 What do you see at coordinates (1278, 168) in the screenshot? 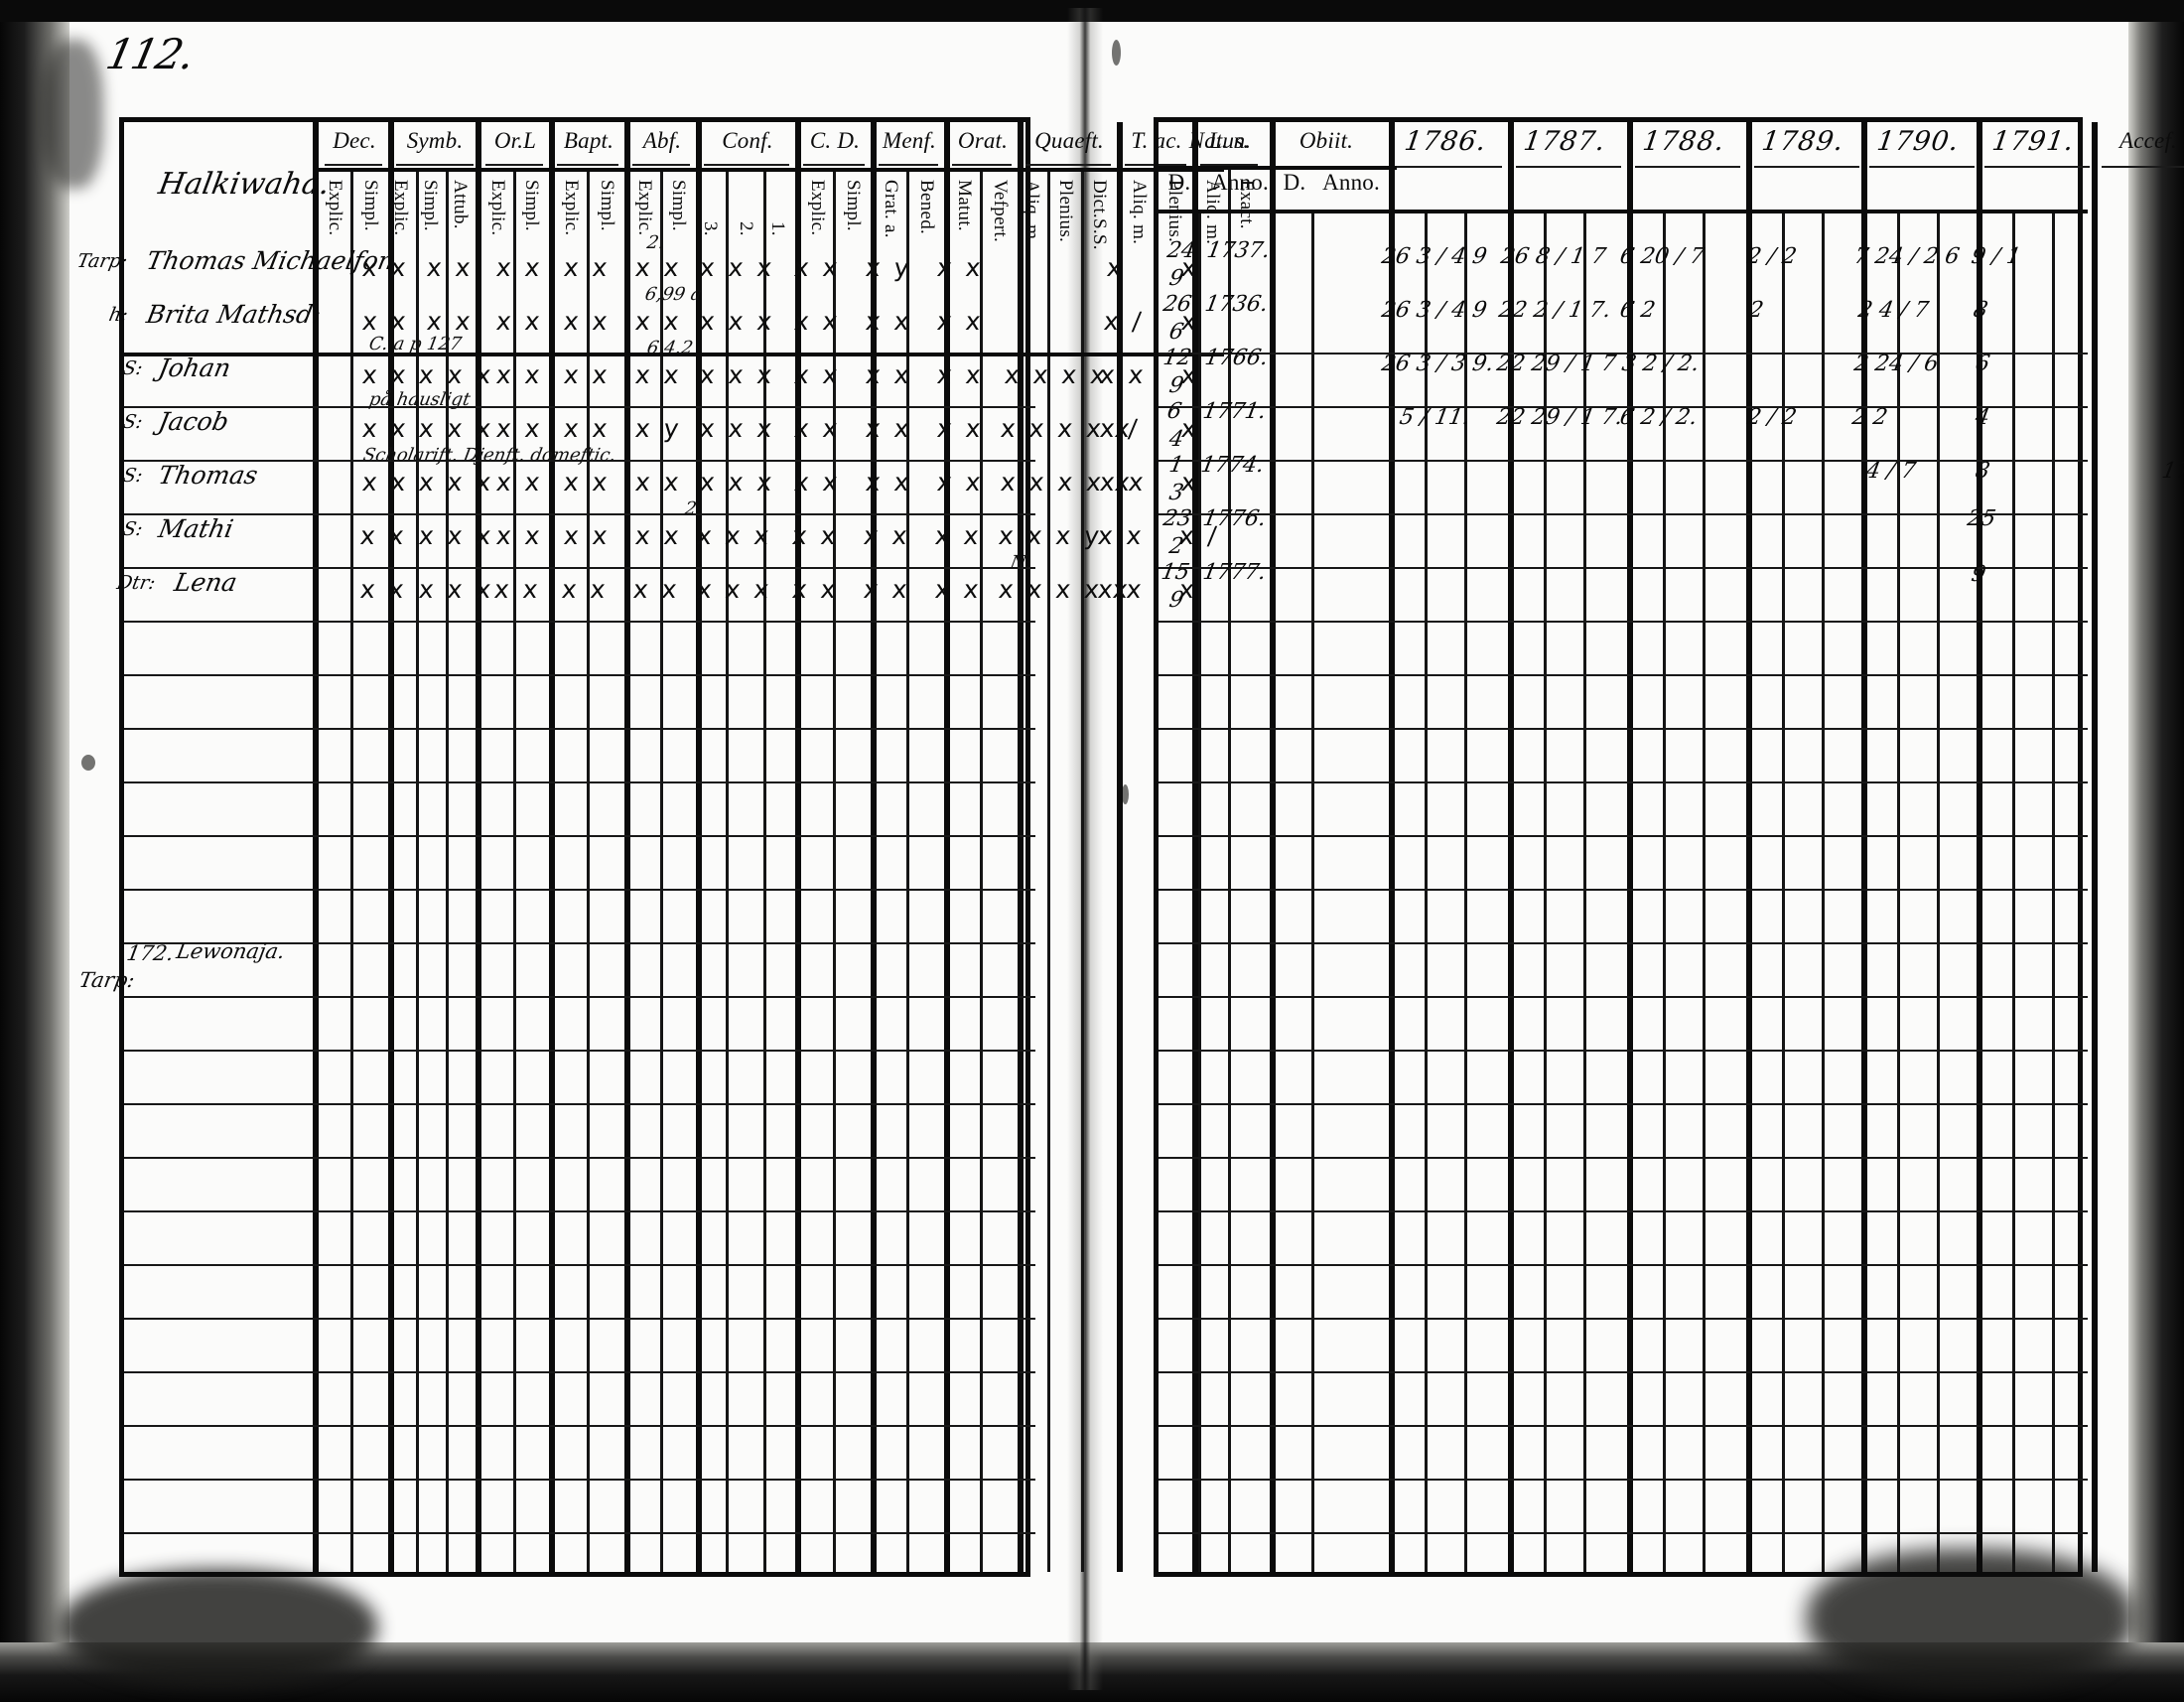
I see `header-bottom-rule` at bounding box center [1278, 168].